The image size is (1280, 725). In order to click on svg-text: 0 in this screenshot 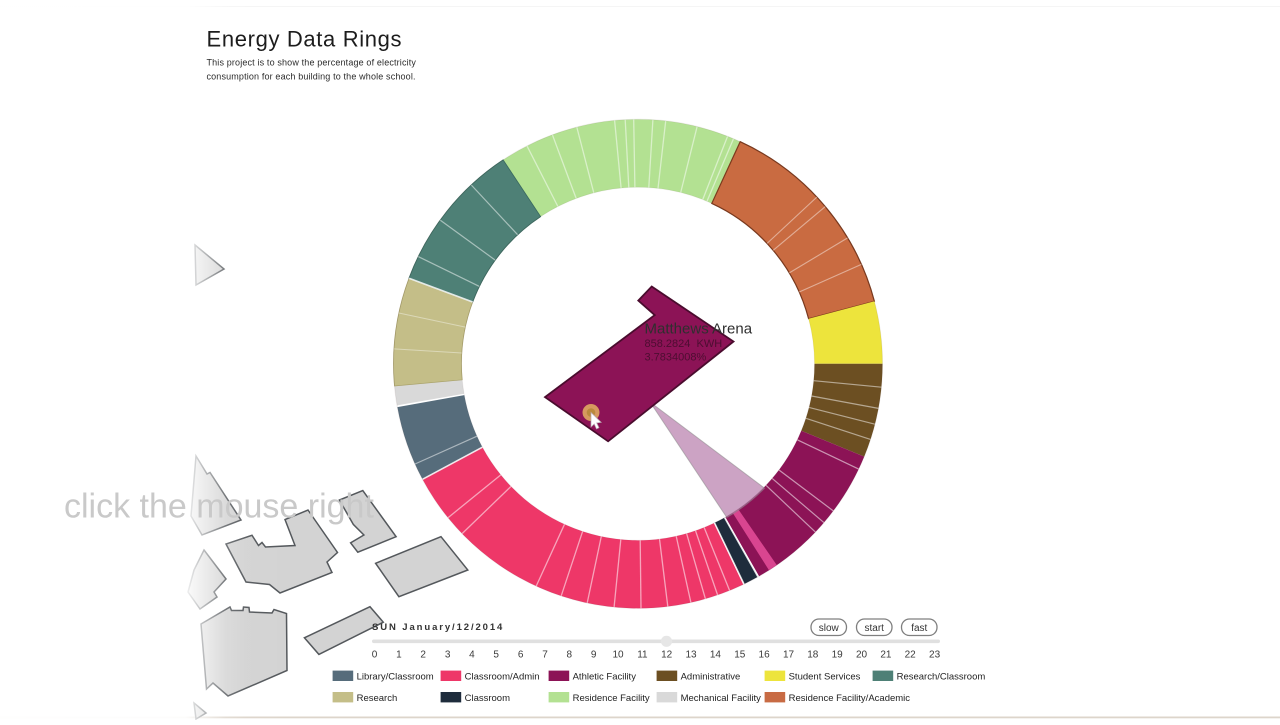, I will do `click(375, 655)`.